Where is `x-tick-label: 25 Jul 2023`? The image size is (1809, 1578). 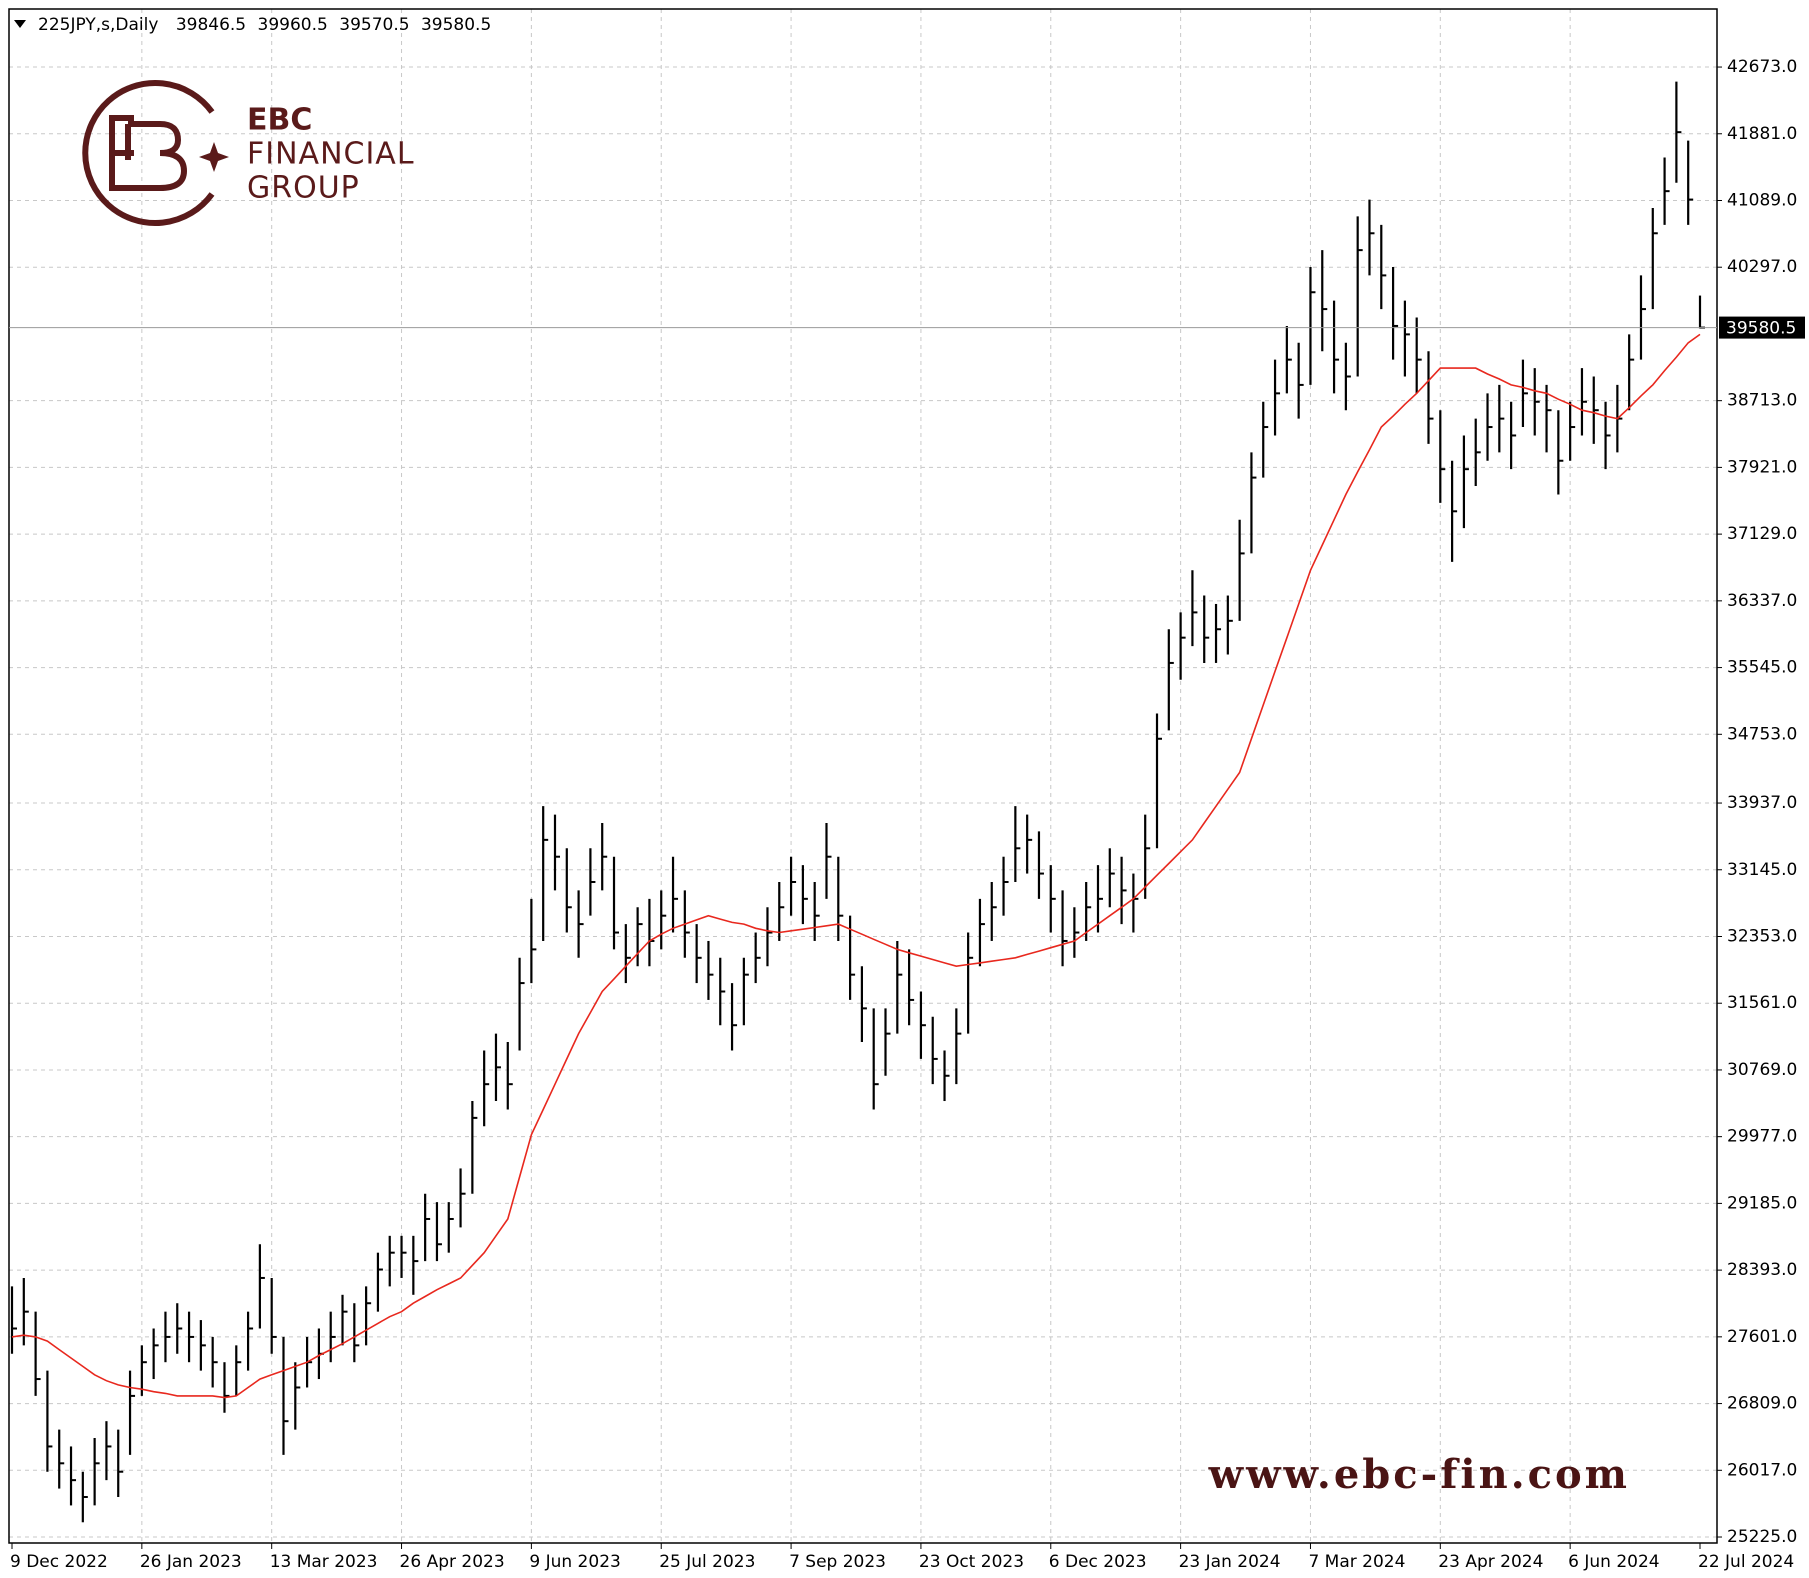 x-tick-label: 25 Jul 2023 is located at coordinates (707, 1562).